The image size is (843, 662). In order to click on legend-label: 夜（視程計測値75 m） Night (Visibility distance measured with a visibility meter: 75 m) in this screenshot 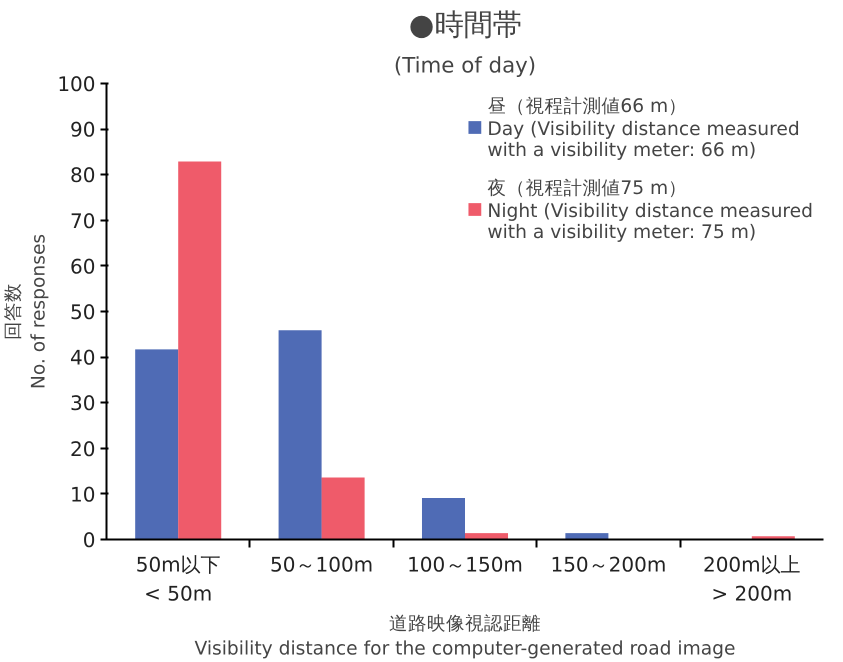, I will do `click(650, 210)`.